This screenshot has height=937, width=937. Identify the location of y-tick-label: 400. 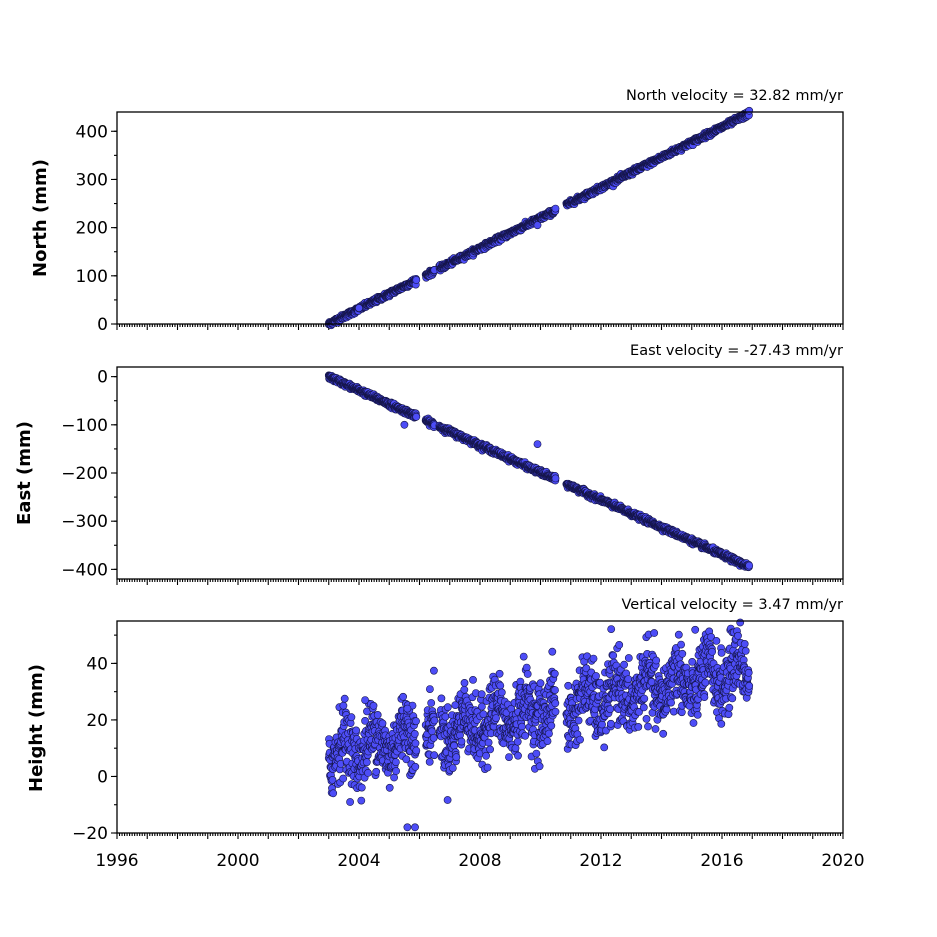
(92, 132).